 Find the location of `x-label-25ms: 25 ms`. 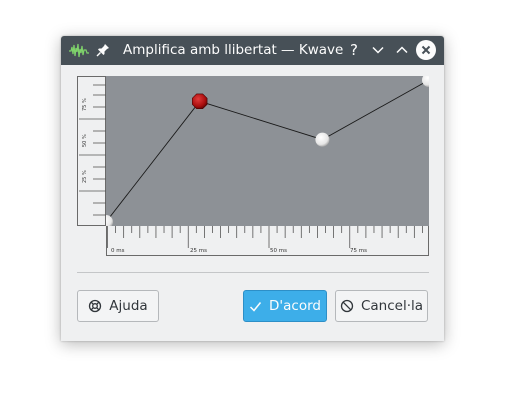

x-label-25ms: 25 ms is located at coordinates (198, 251).